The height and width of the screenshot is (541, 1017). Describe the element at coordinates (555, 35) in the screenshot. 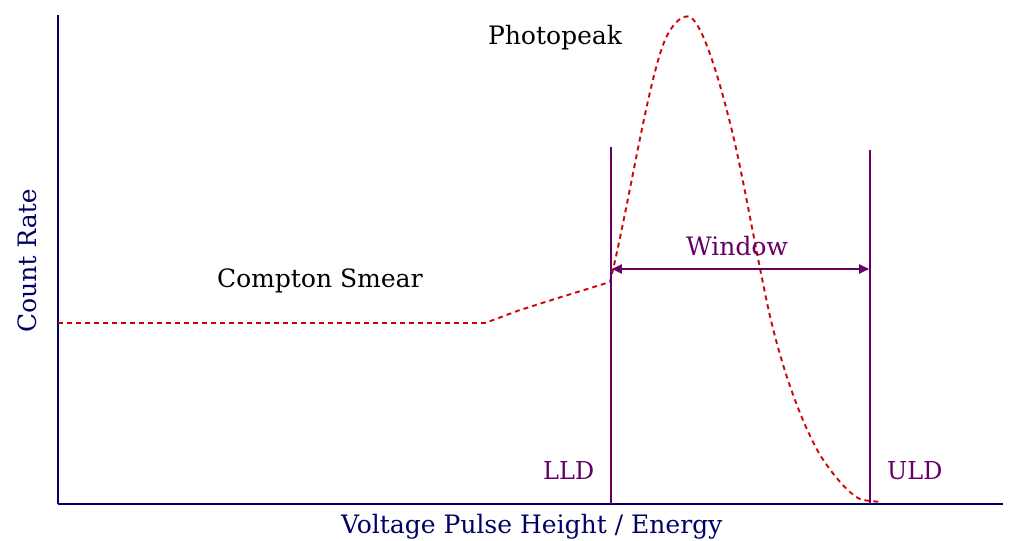

I see `photopeak-label: Photopeak` at that location.